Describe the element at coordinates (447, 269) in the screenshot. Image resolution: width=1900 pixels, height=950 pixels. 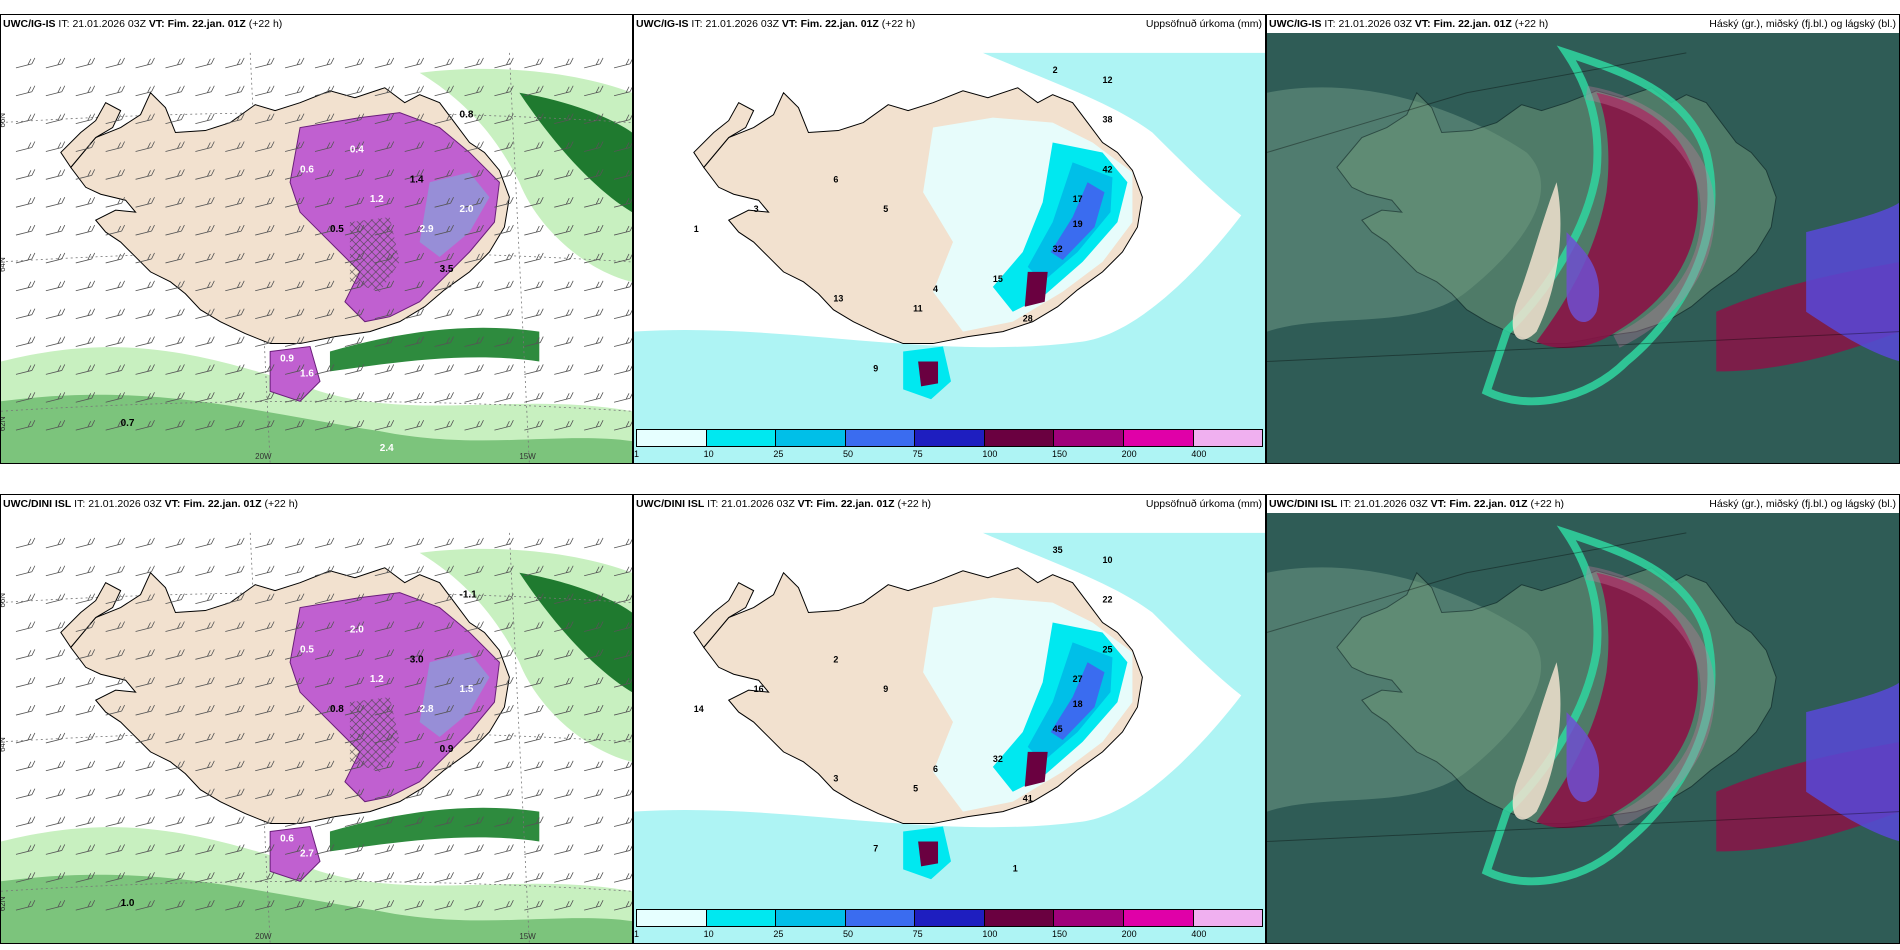
I see `temperature-value: 3.5` at that location.